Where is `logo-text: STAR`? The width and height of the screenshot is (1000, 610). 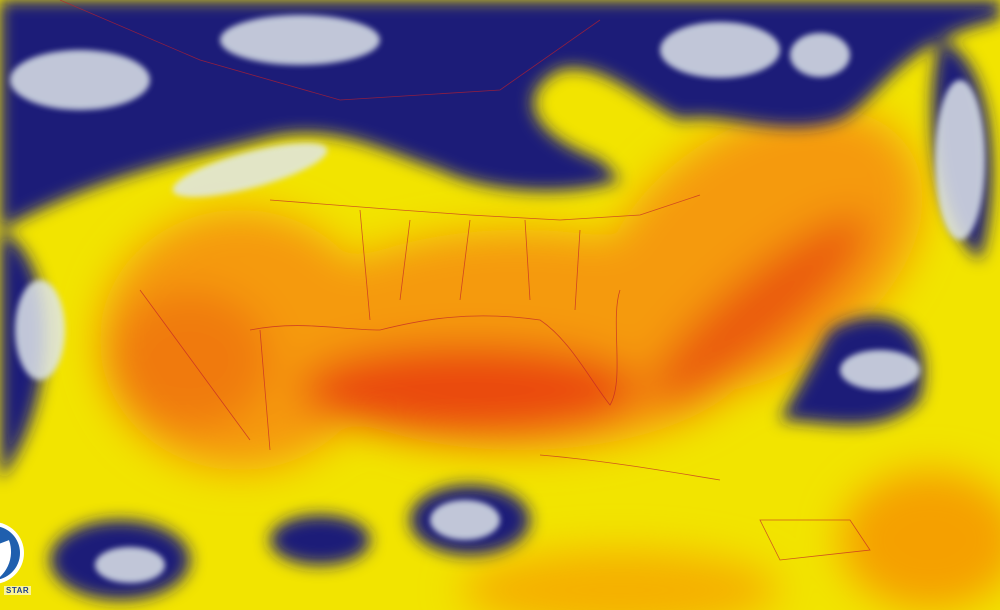
logo-text: STAR is located at coordinates (18, 590).